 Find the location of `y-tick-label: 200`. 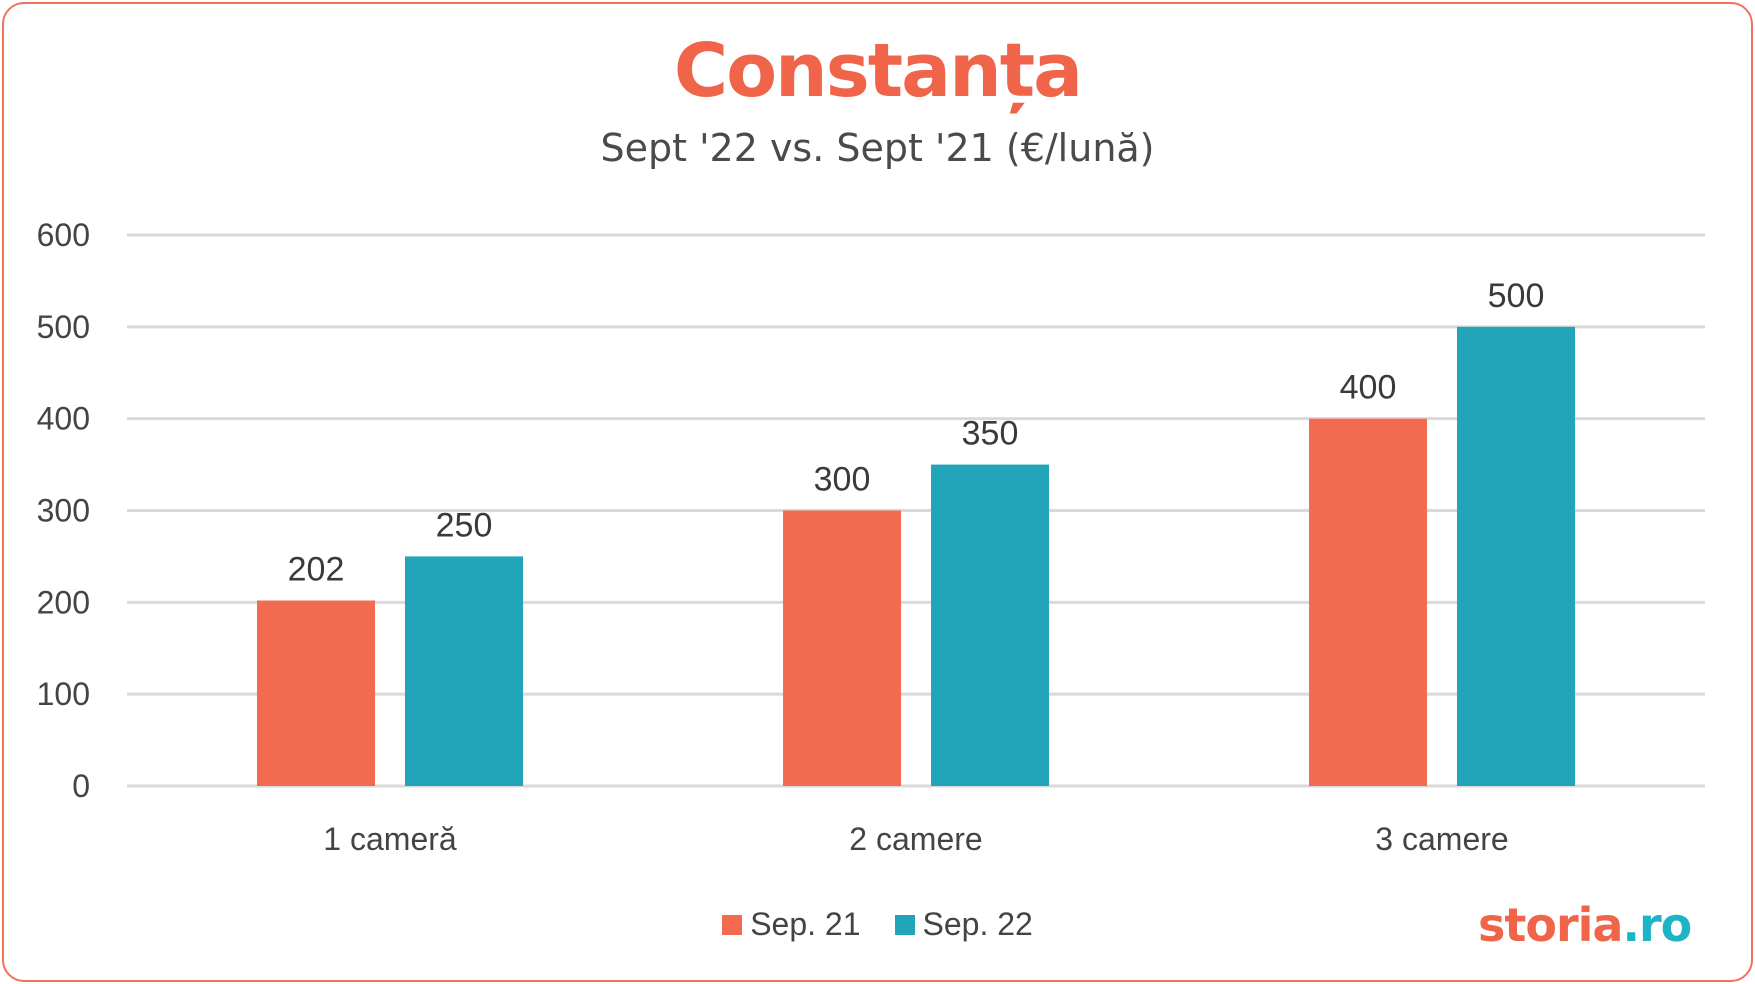

y-tick-label: 200 is located at coordinates (63, 602).